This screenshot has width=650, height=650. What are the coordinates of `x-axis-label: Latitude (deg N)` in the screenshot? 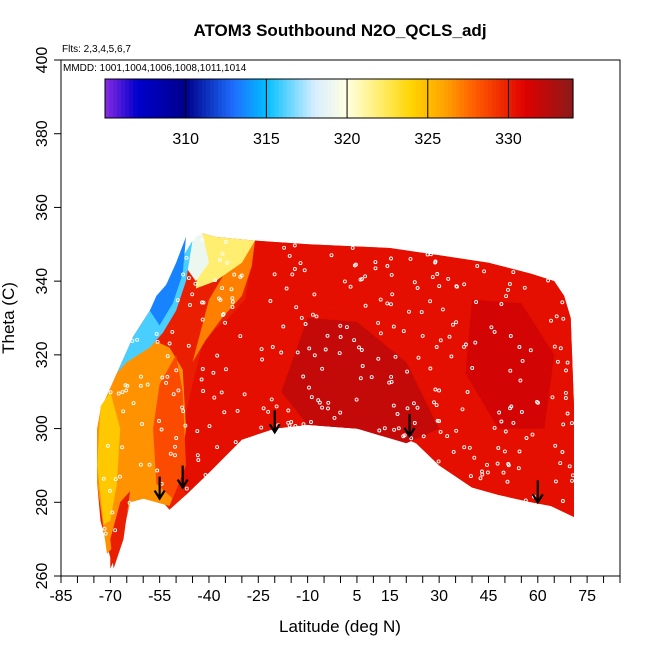 It's located at (340, 626).